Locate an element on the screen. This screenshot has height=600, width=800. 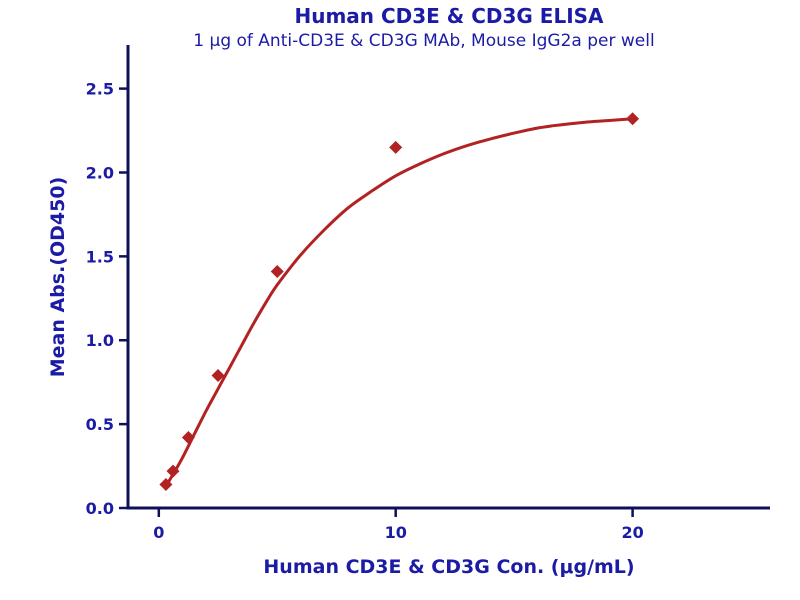
x-tick-label: 20 is located at coordinates (632, 532).